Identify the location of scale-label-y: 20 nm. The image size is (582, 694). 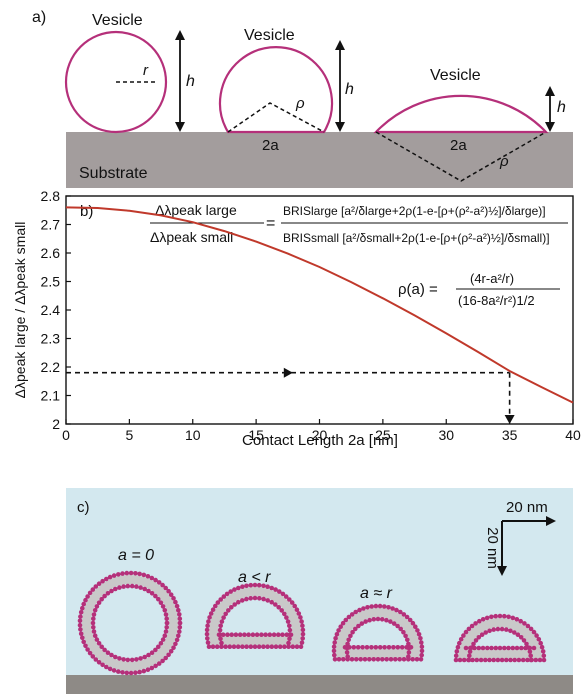
(492, 548).